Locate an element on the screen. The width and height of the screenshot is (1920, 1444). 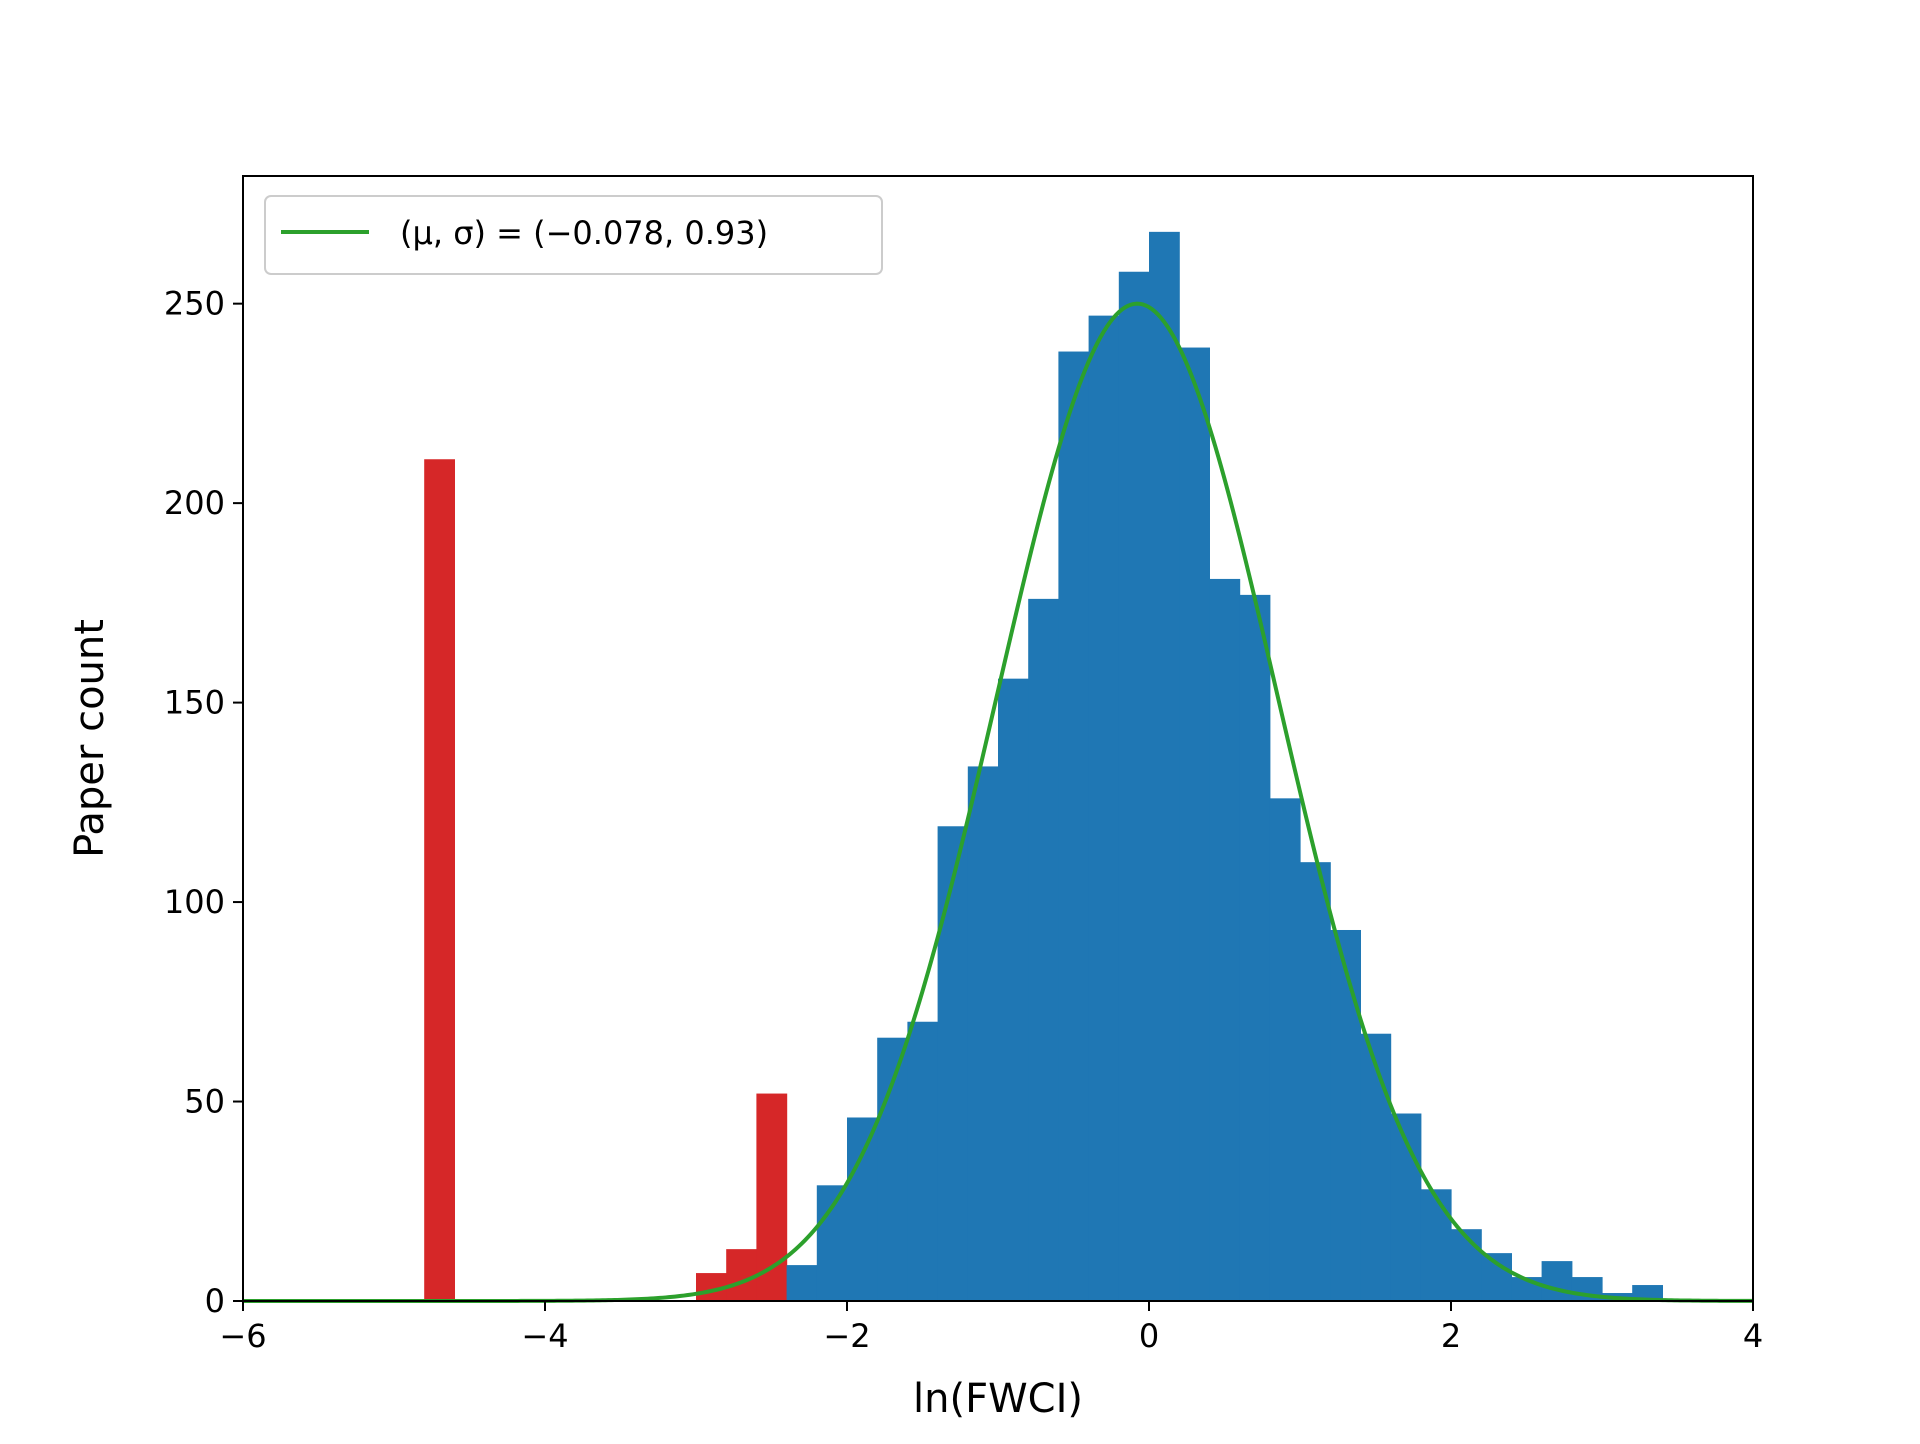
legend: (μ, σ) = (−0.078, 0.93) is located at coordinates (573, 235).